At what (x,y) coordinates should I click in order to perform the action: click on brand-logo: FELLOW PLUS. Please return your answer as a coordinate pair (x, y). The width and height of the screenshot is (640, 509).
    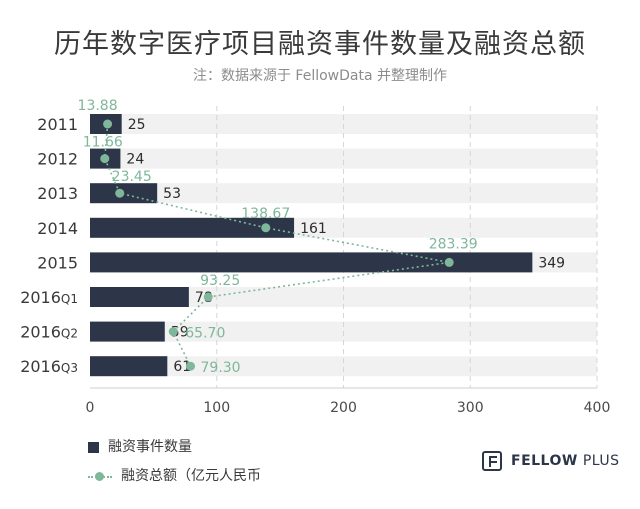
    Looking at the image, I should click on (551, 461).